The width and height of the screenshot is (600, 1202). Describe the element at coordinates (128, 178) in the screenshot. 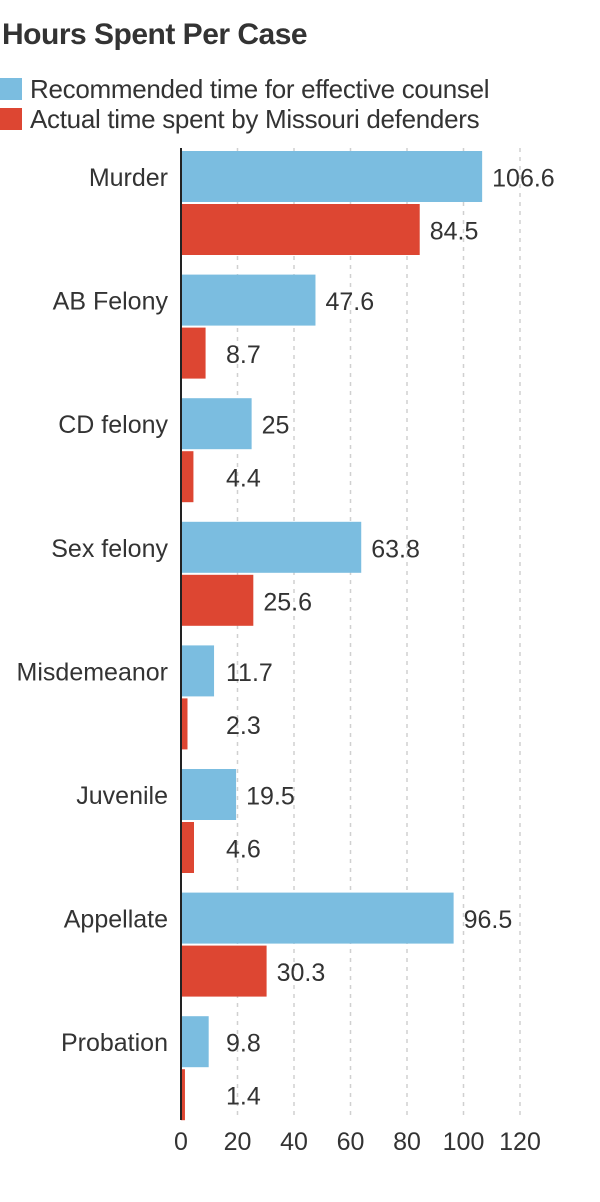

I see `category-label-murder: Murder` at that location.